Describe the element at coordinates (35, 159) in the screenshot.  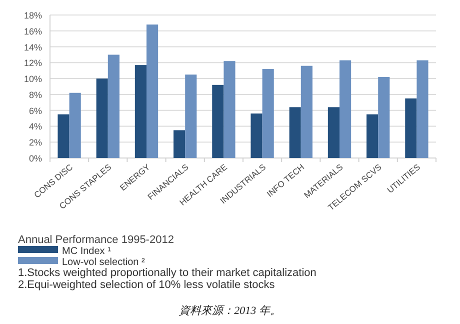
I see `y-tick-label: 0%` at that location.